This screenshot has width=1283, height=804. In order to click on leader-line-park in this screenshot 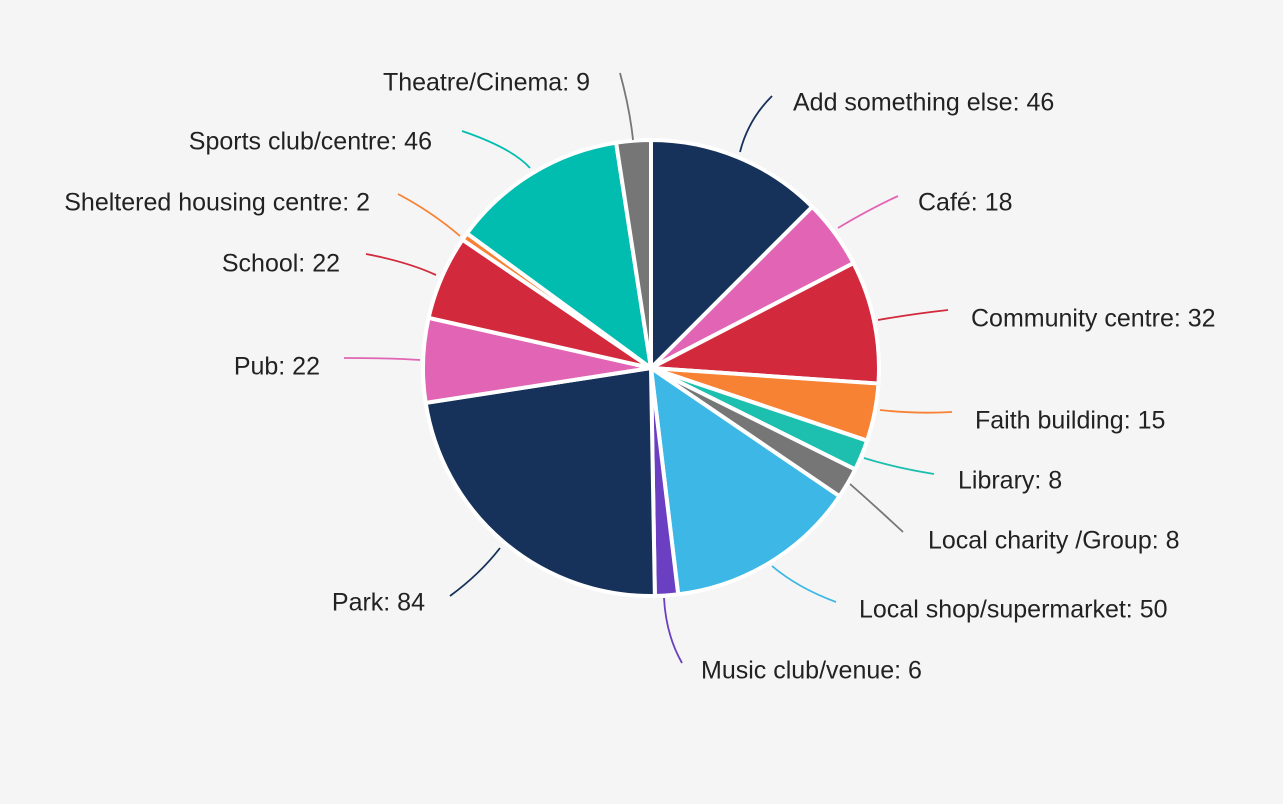, I will do `click(475, 572)`.